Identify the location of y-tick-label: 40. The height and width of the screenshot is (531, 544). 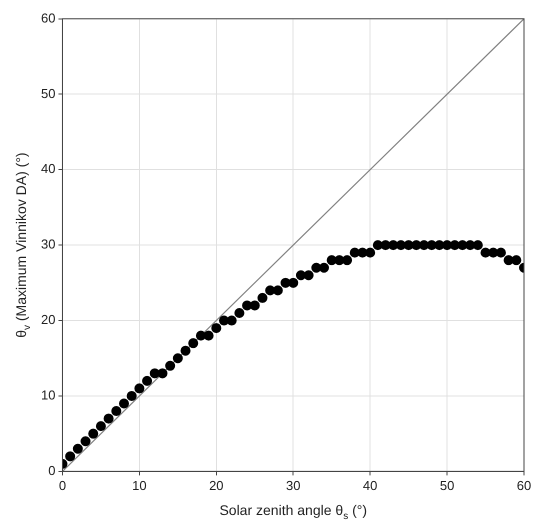
(48, 168).